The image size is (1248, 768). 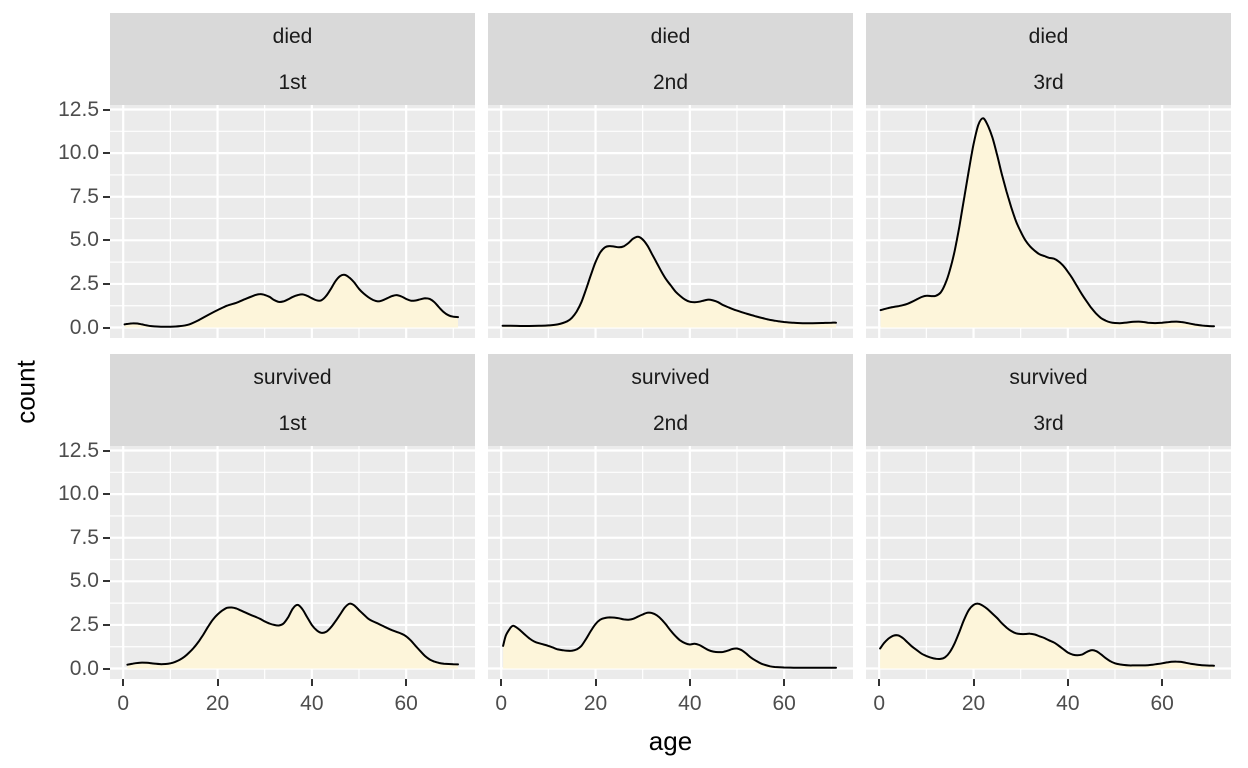 I want to click on density-panel-survived-2nd, so click(x=670, y=562).